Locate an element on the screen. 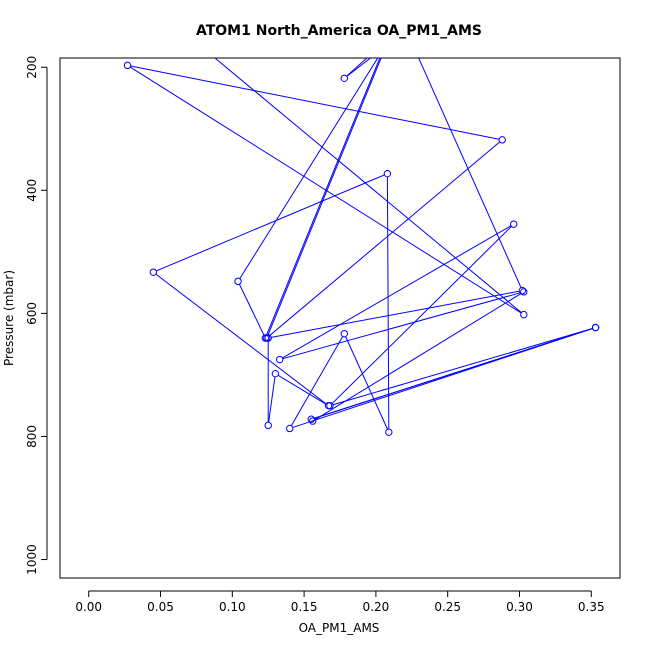 Image resolution: width=650 pixels, height=650 pixels. y-axis: 200 400 600 800 1000 is located at coordinates (36, 315).